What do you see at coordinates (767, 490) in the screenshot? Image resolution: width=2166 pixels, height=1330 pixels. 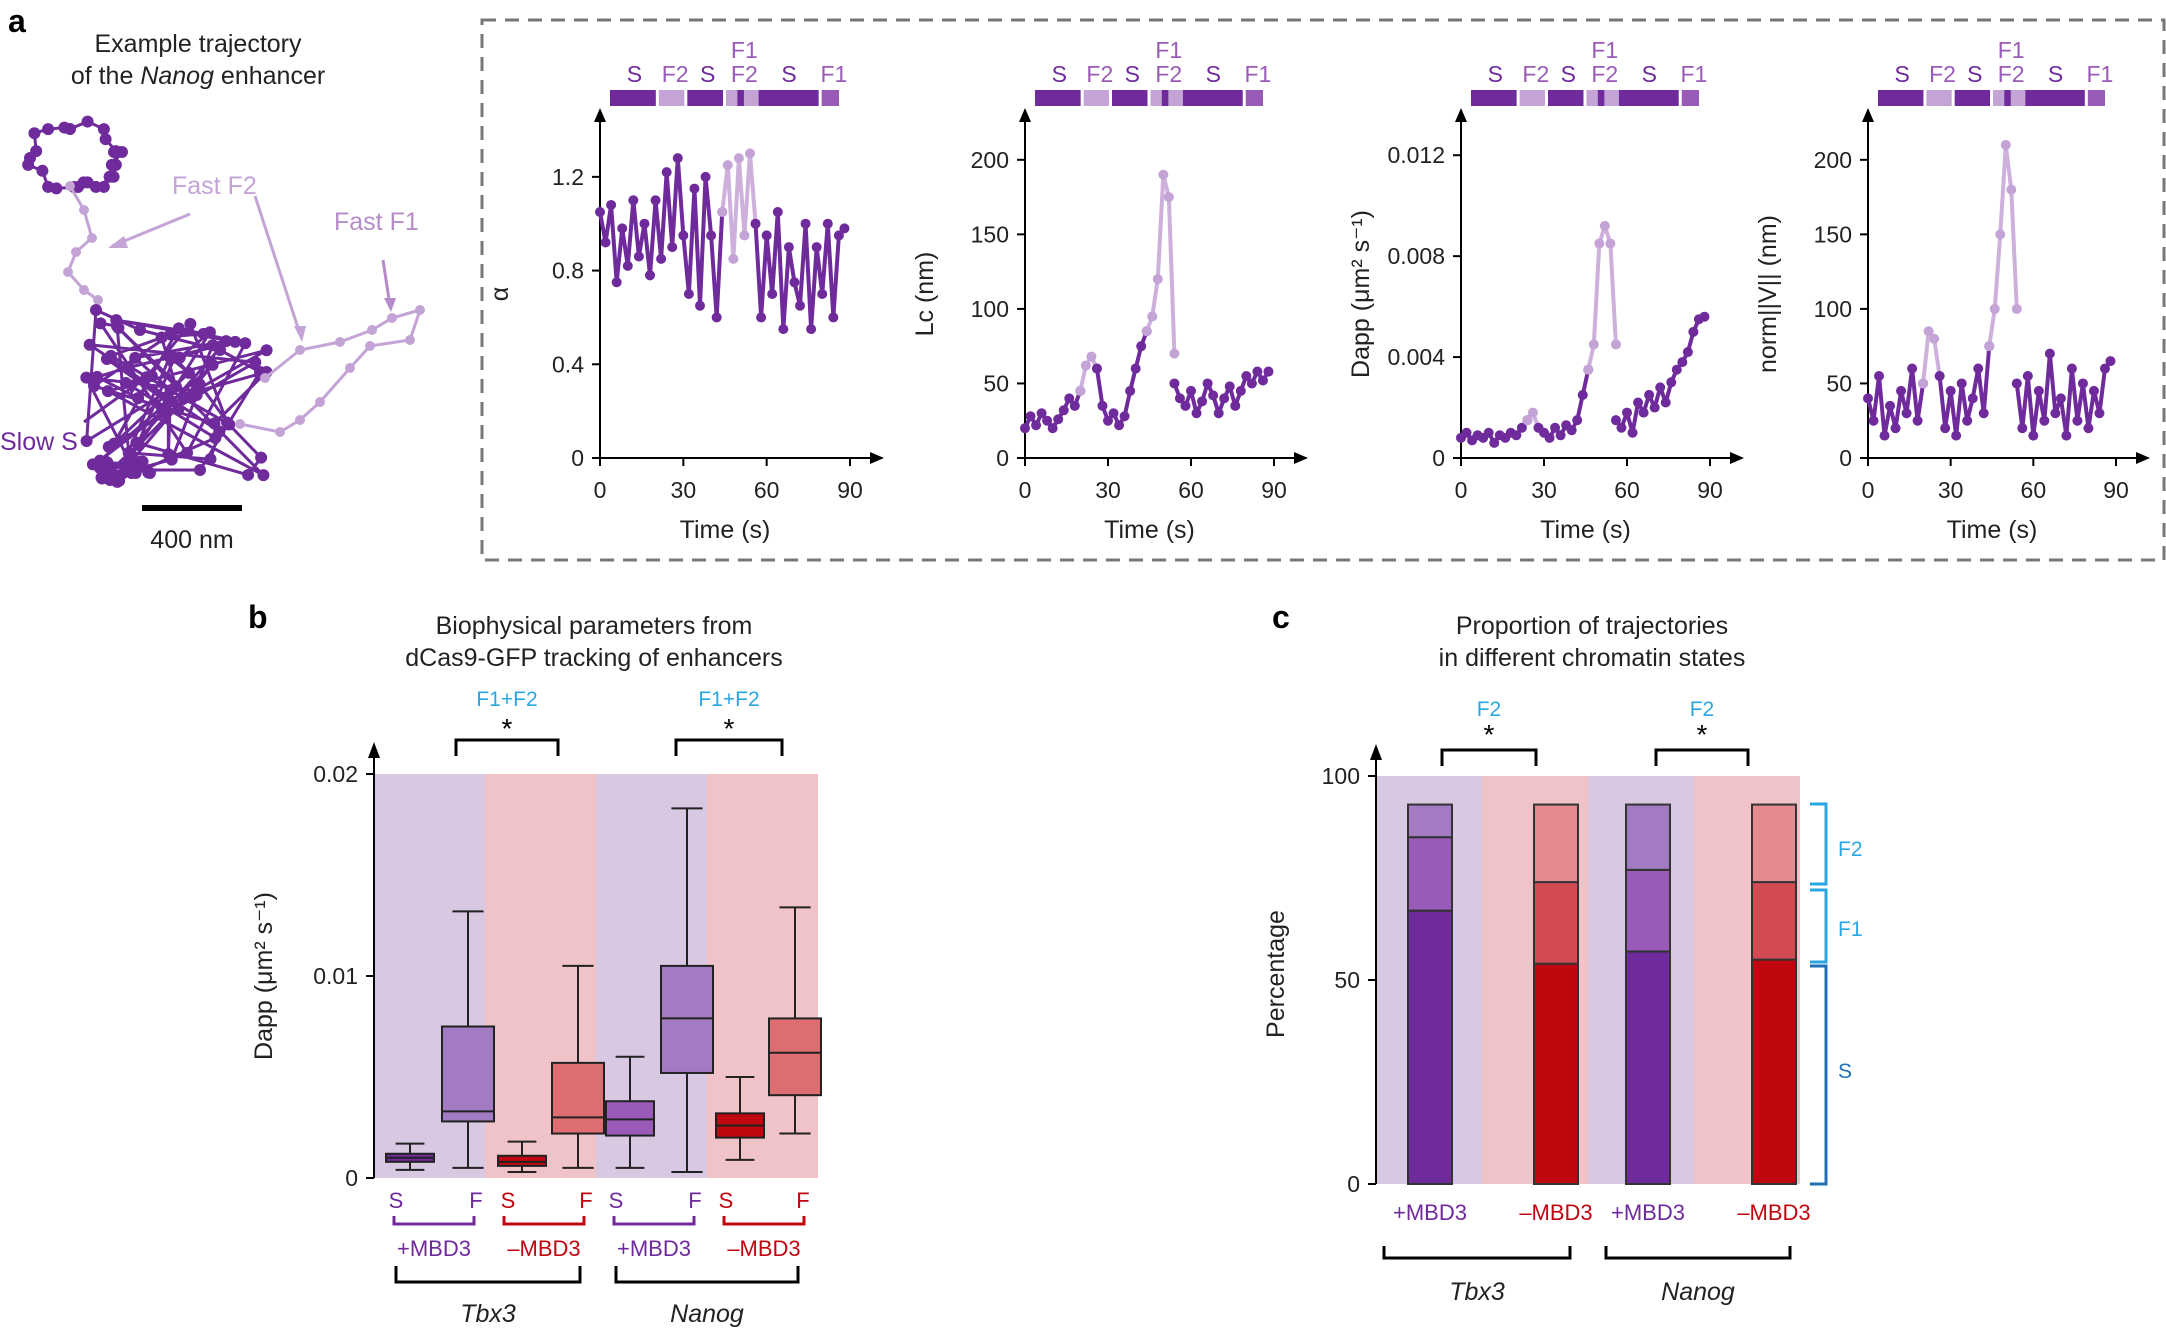 I see `x-tick-label: 60` at bounding box center [767, 490].